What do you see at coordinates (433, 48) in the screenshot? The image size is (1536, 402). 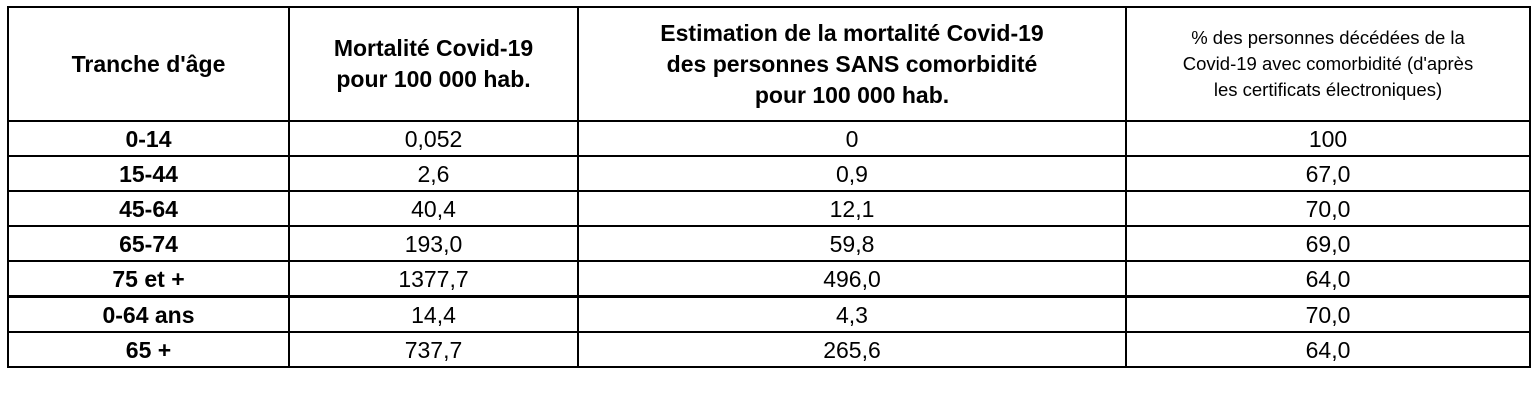 I see `header-mortality-line-1: Mortalité Covid-19` at bounding box center [433, 48].